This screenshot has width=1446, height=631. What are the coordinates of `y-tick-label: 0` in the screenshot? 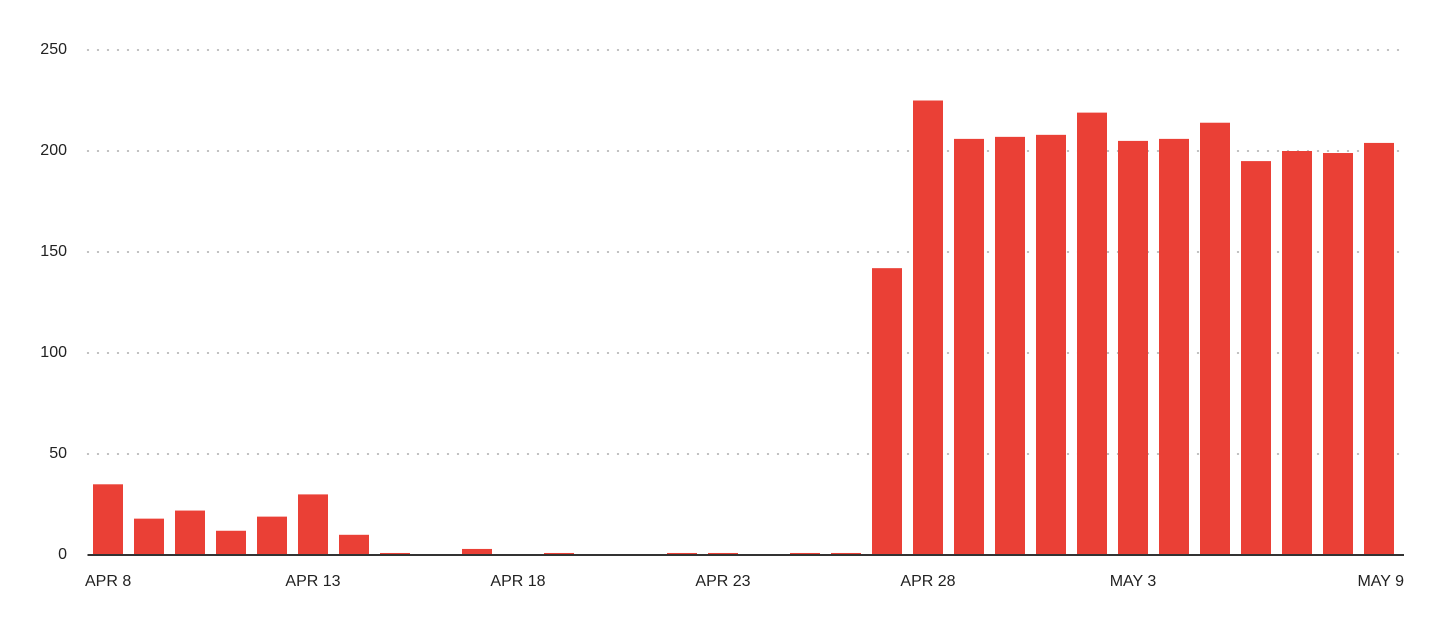 It's located at (62, 554).